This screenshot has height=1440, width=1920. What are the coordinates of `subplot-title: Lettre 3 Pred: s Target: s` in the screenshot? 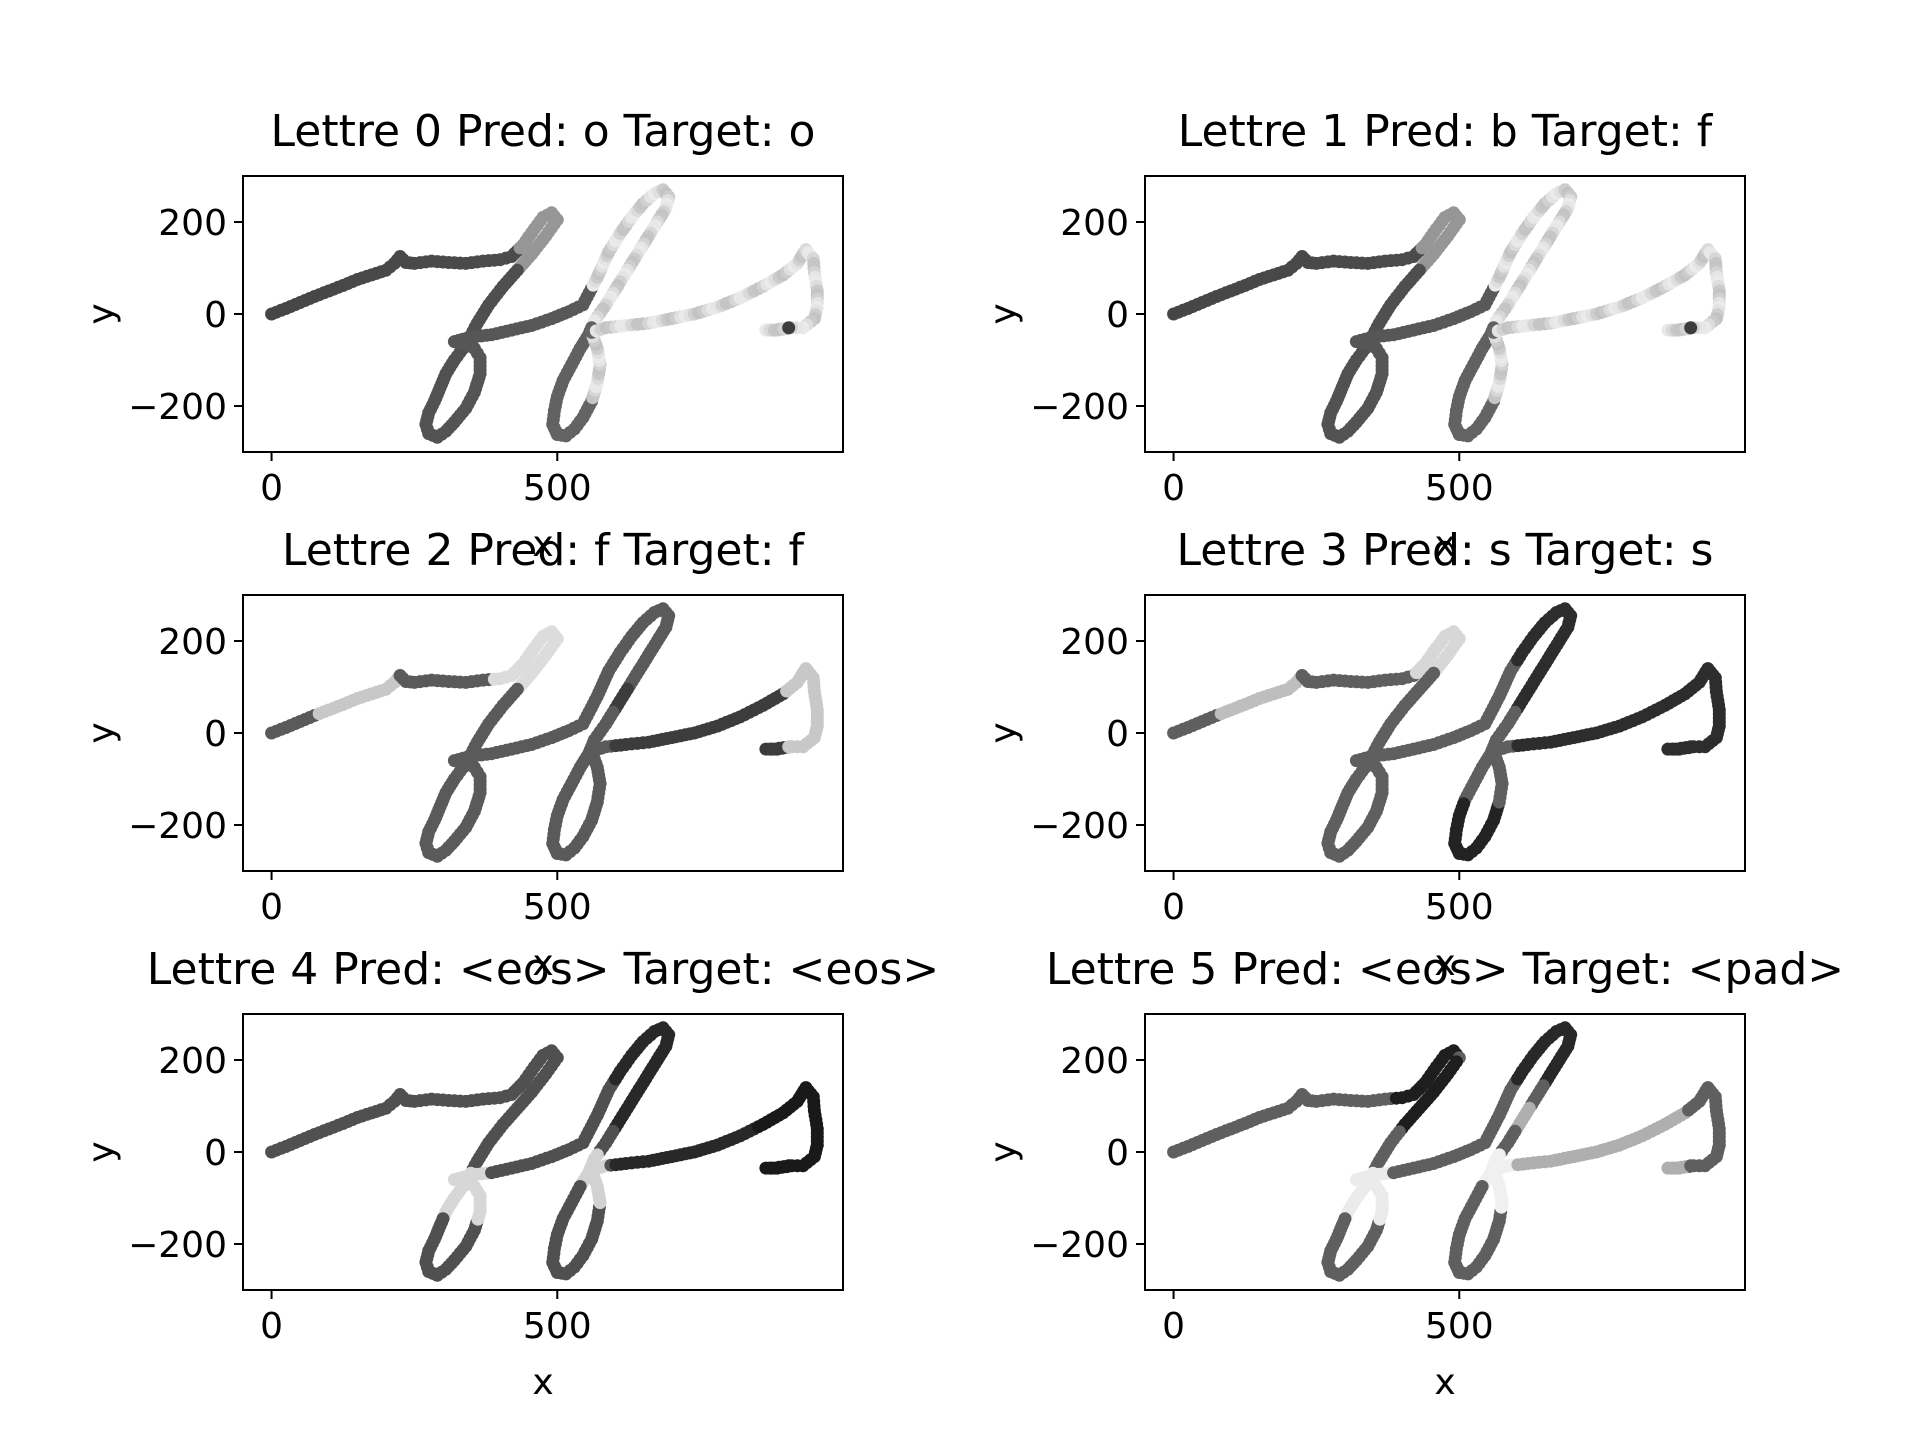 It's located at (1445, 550).